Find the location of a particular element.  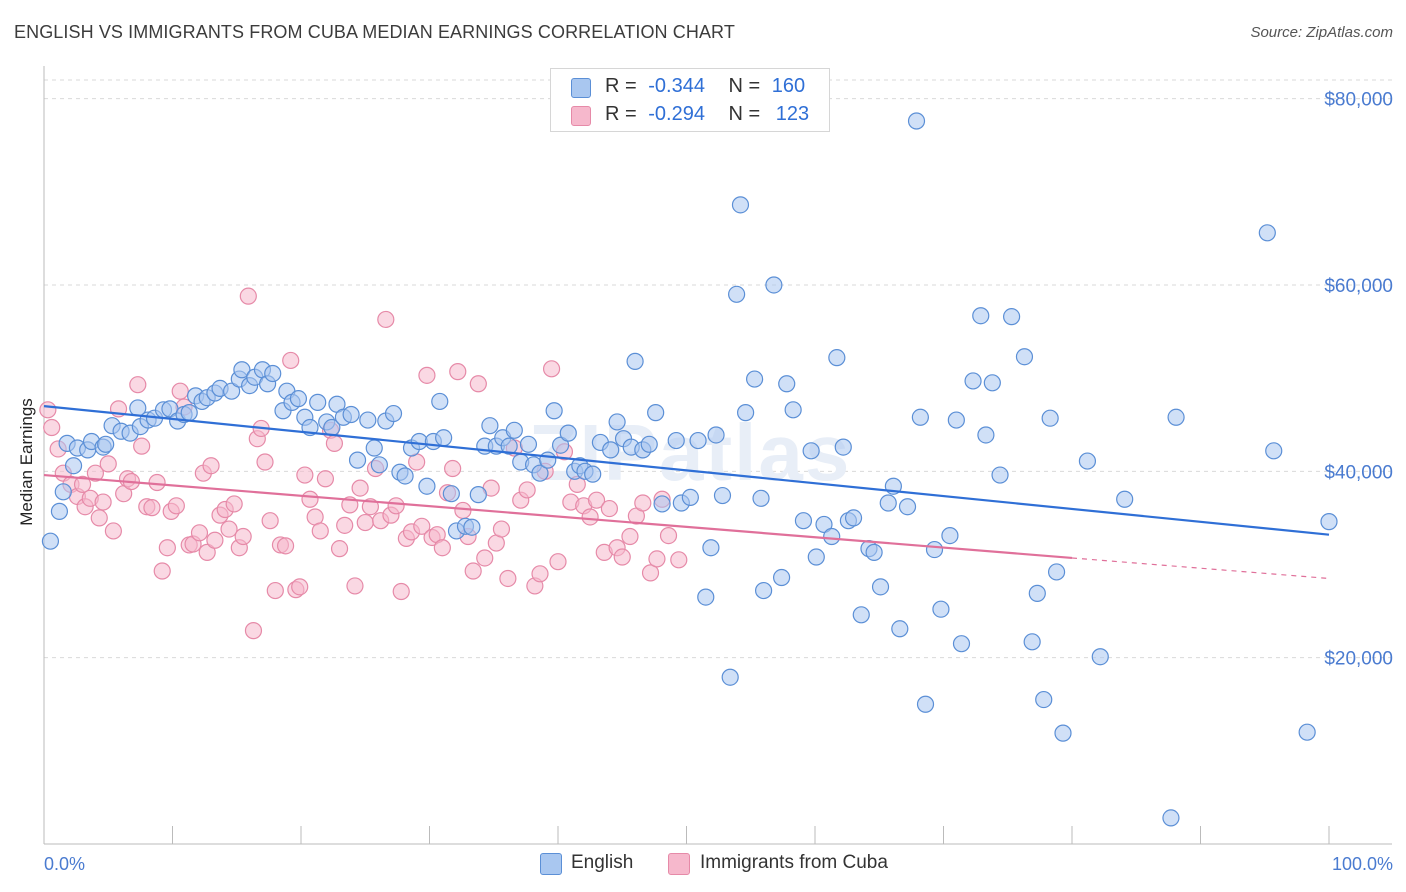

legend-swatch-cuba is located at coordinates (581, 116).